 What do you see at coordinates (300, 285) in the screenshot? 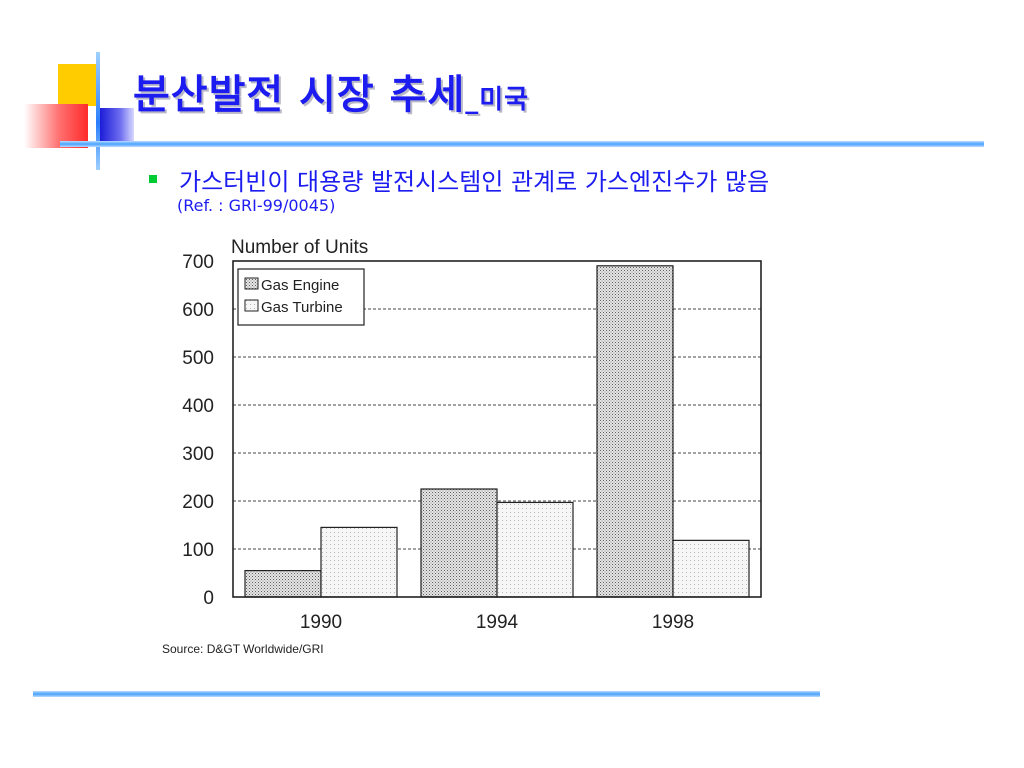
I see `legend-label-gas-engine: Gas Engine` at bounding box center [300, 285].